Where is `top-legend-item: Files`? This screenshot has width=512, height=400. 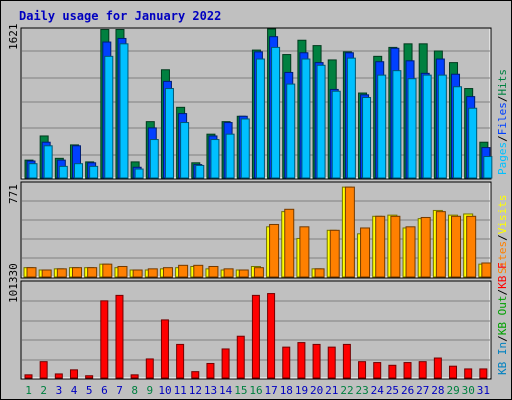
top-legend-item: Files is located at coordinates (502, 118).